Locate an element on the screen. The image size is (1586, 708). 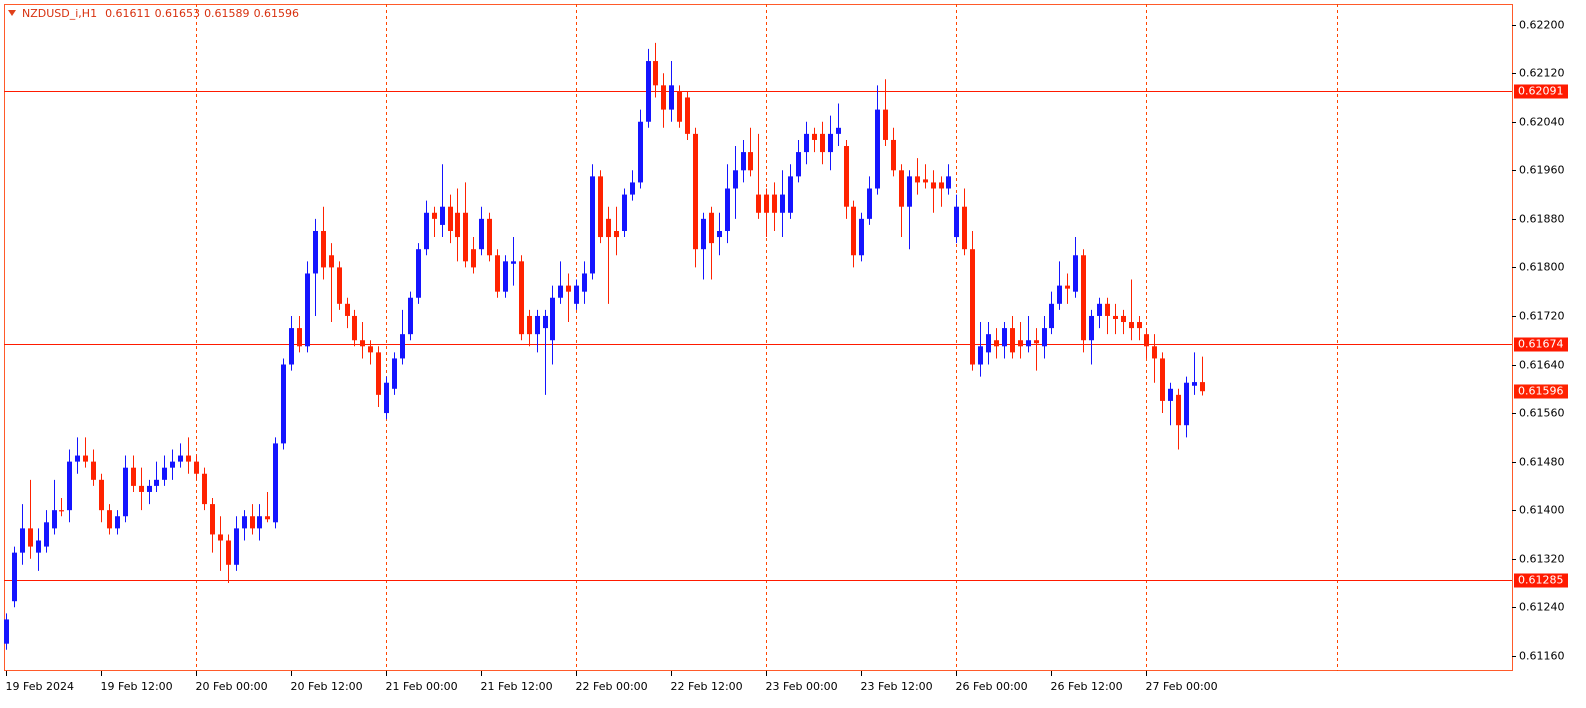
y-tick-label: 0.61320 is located at coordinates (1542, 559).